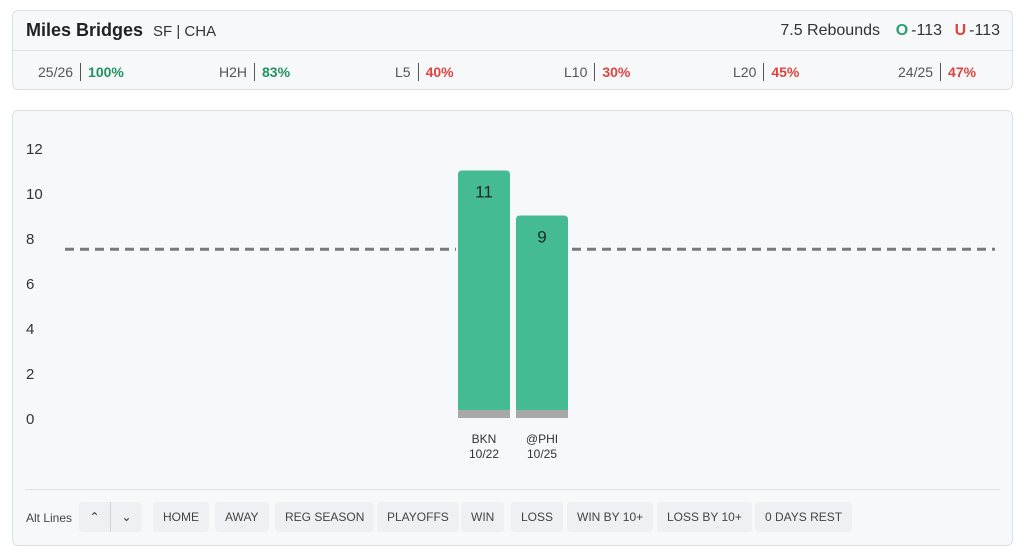 The height and width of the screenshot is (560, 1024). I want to click on filter-win-button: WIN, so click(483, 517).